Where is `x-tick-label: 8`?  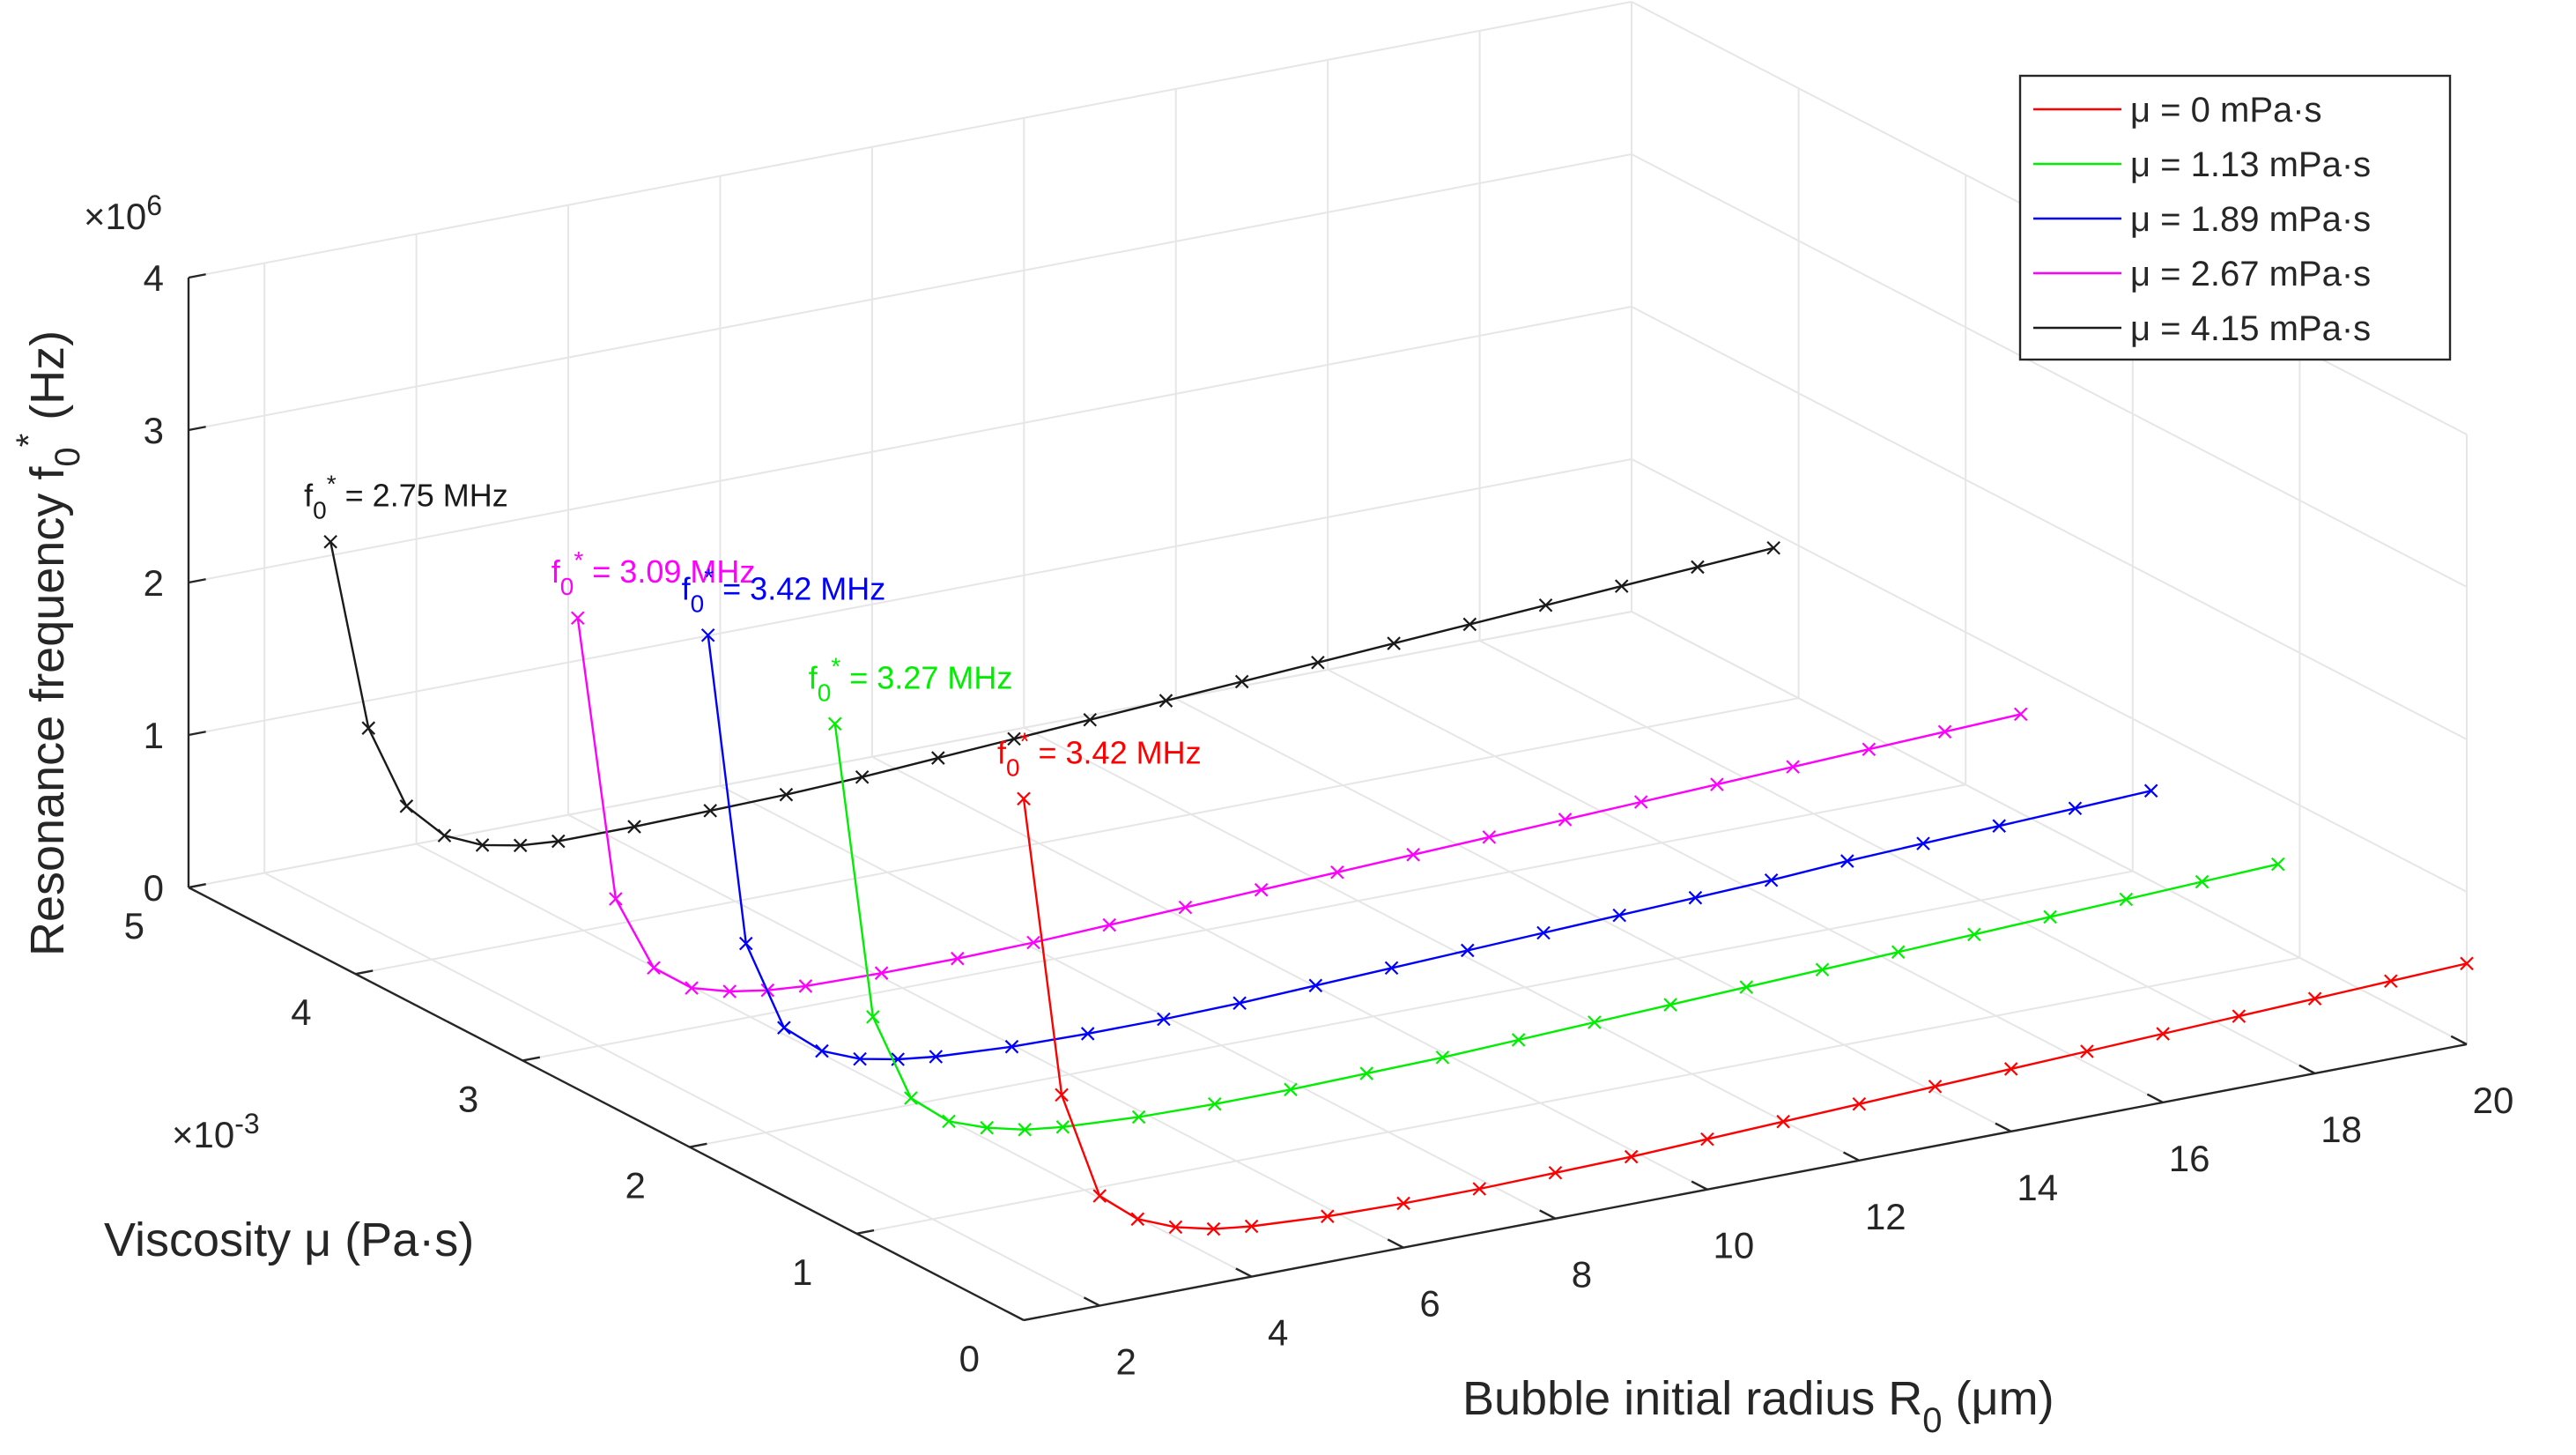 x-tick-label: 8 is located at coordinates (1582, 1274).